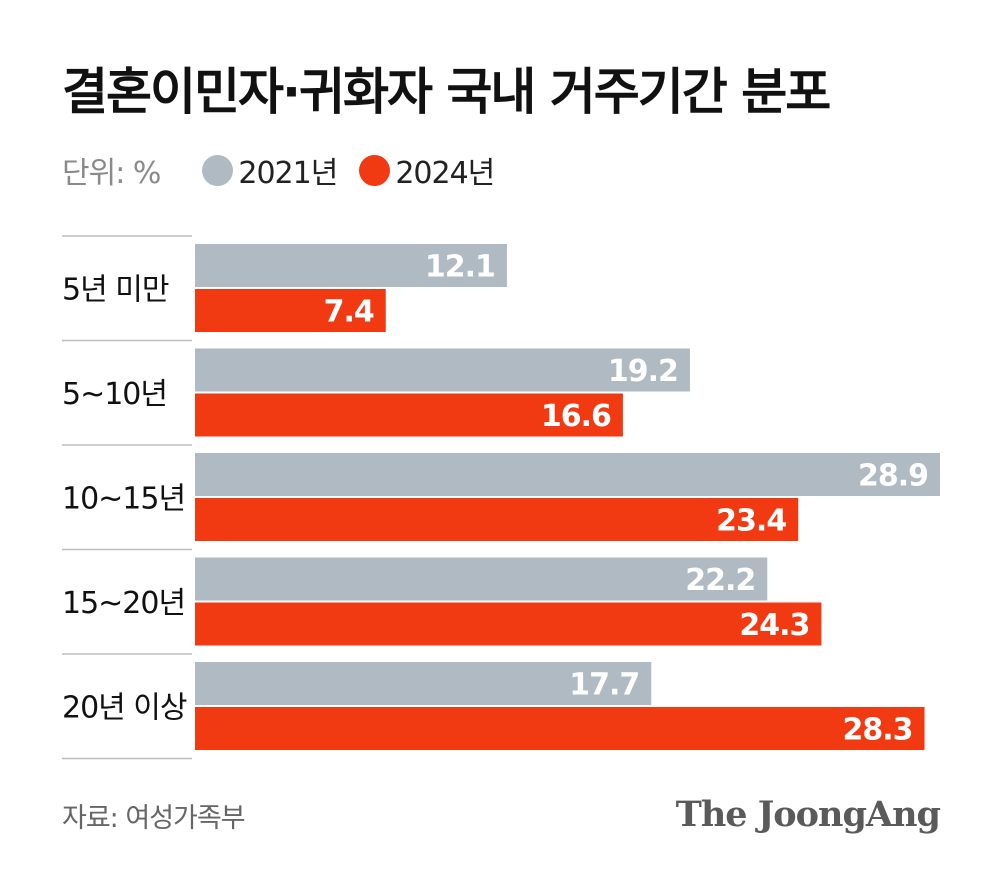  What do you see at coordinates (123, 603) in the screenshot?
I see `category-label: 15~20년` at bounding box center [123, 603].